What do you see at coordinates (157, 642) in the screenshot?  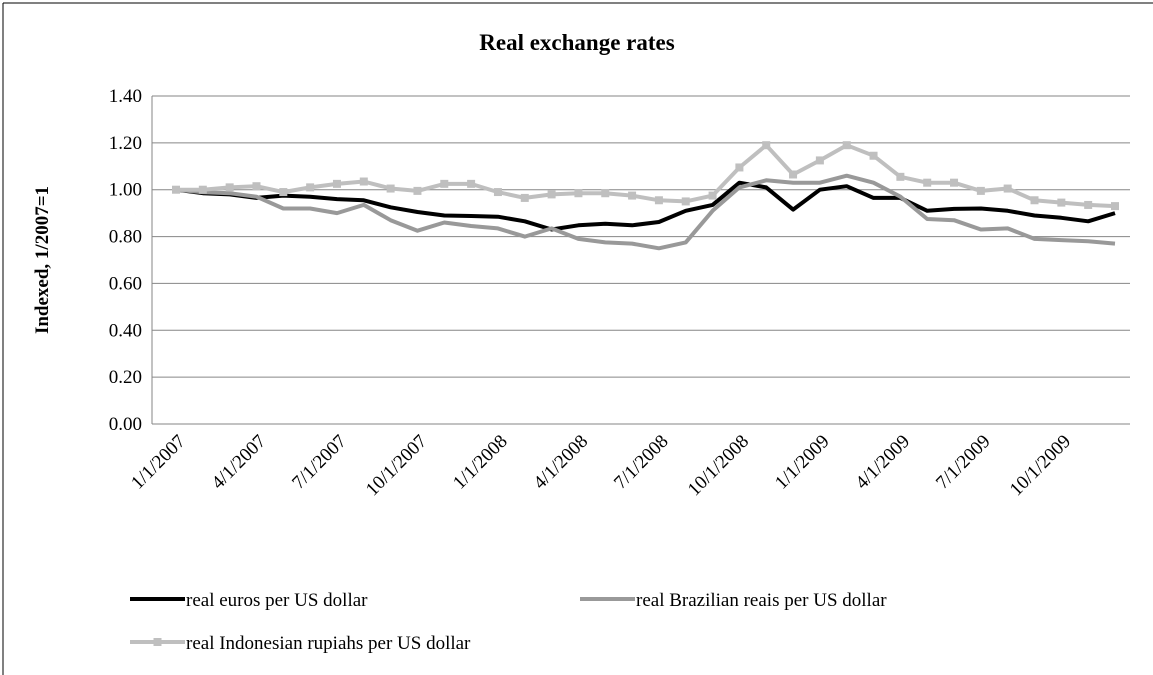 I see `legend-marker` at bounding box center [157, 642].